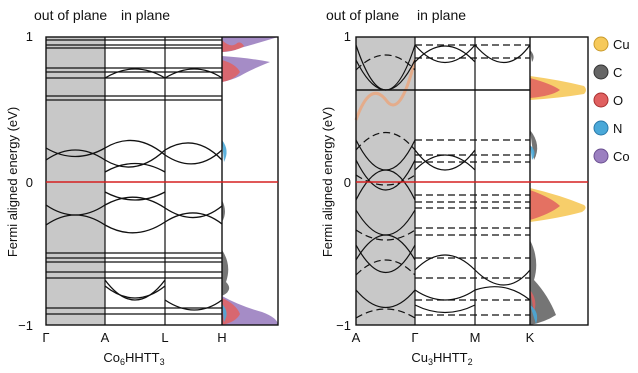 This screenshot has width=638, height=373. I want to click on panel-right-highlight-band, so click(385, 90).